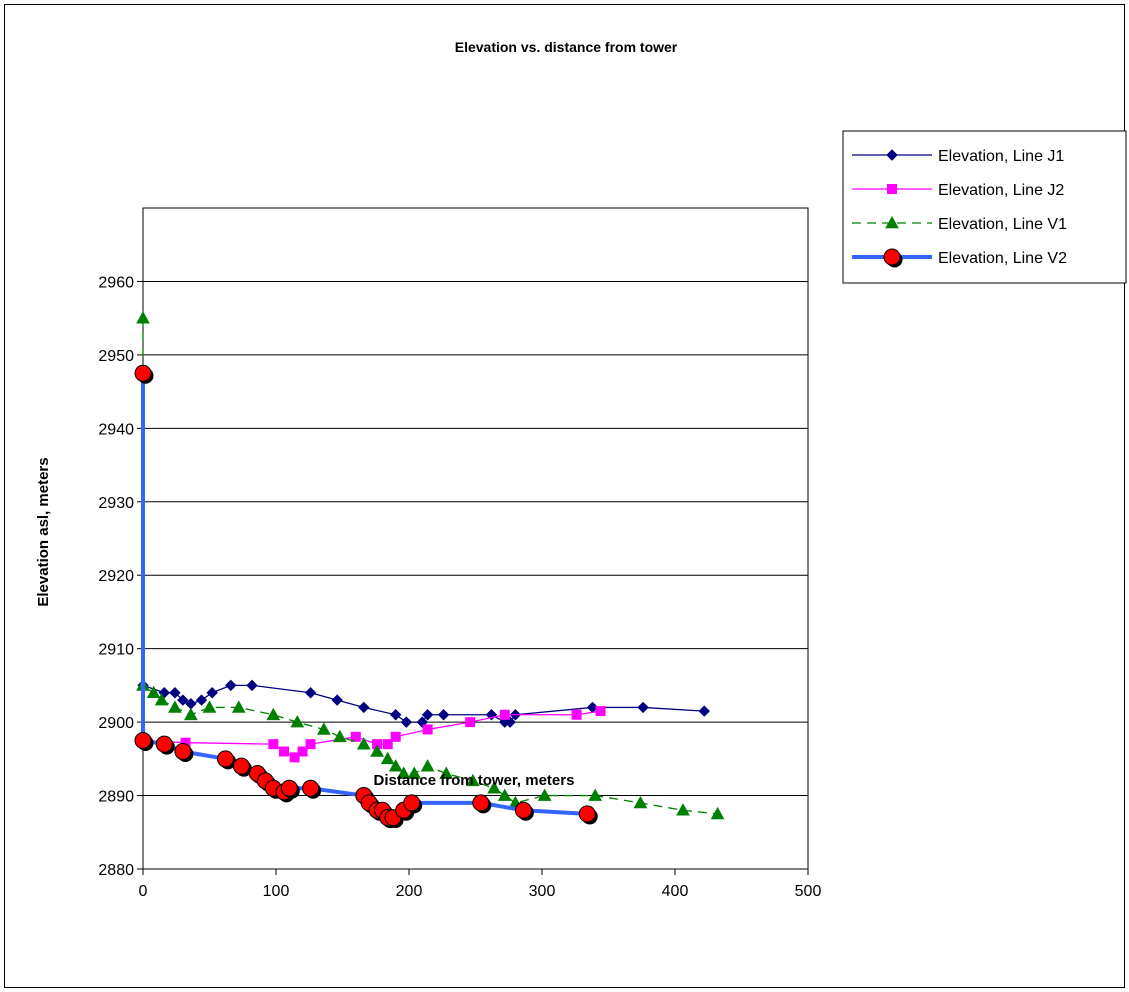  I want to click on y-tick-label: 2960, so click(116, 282).